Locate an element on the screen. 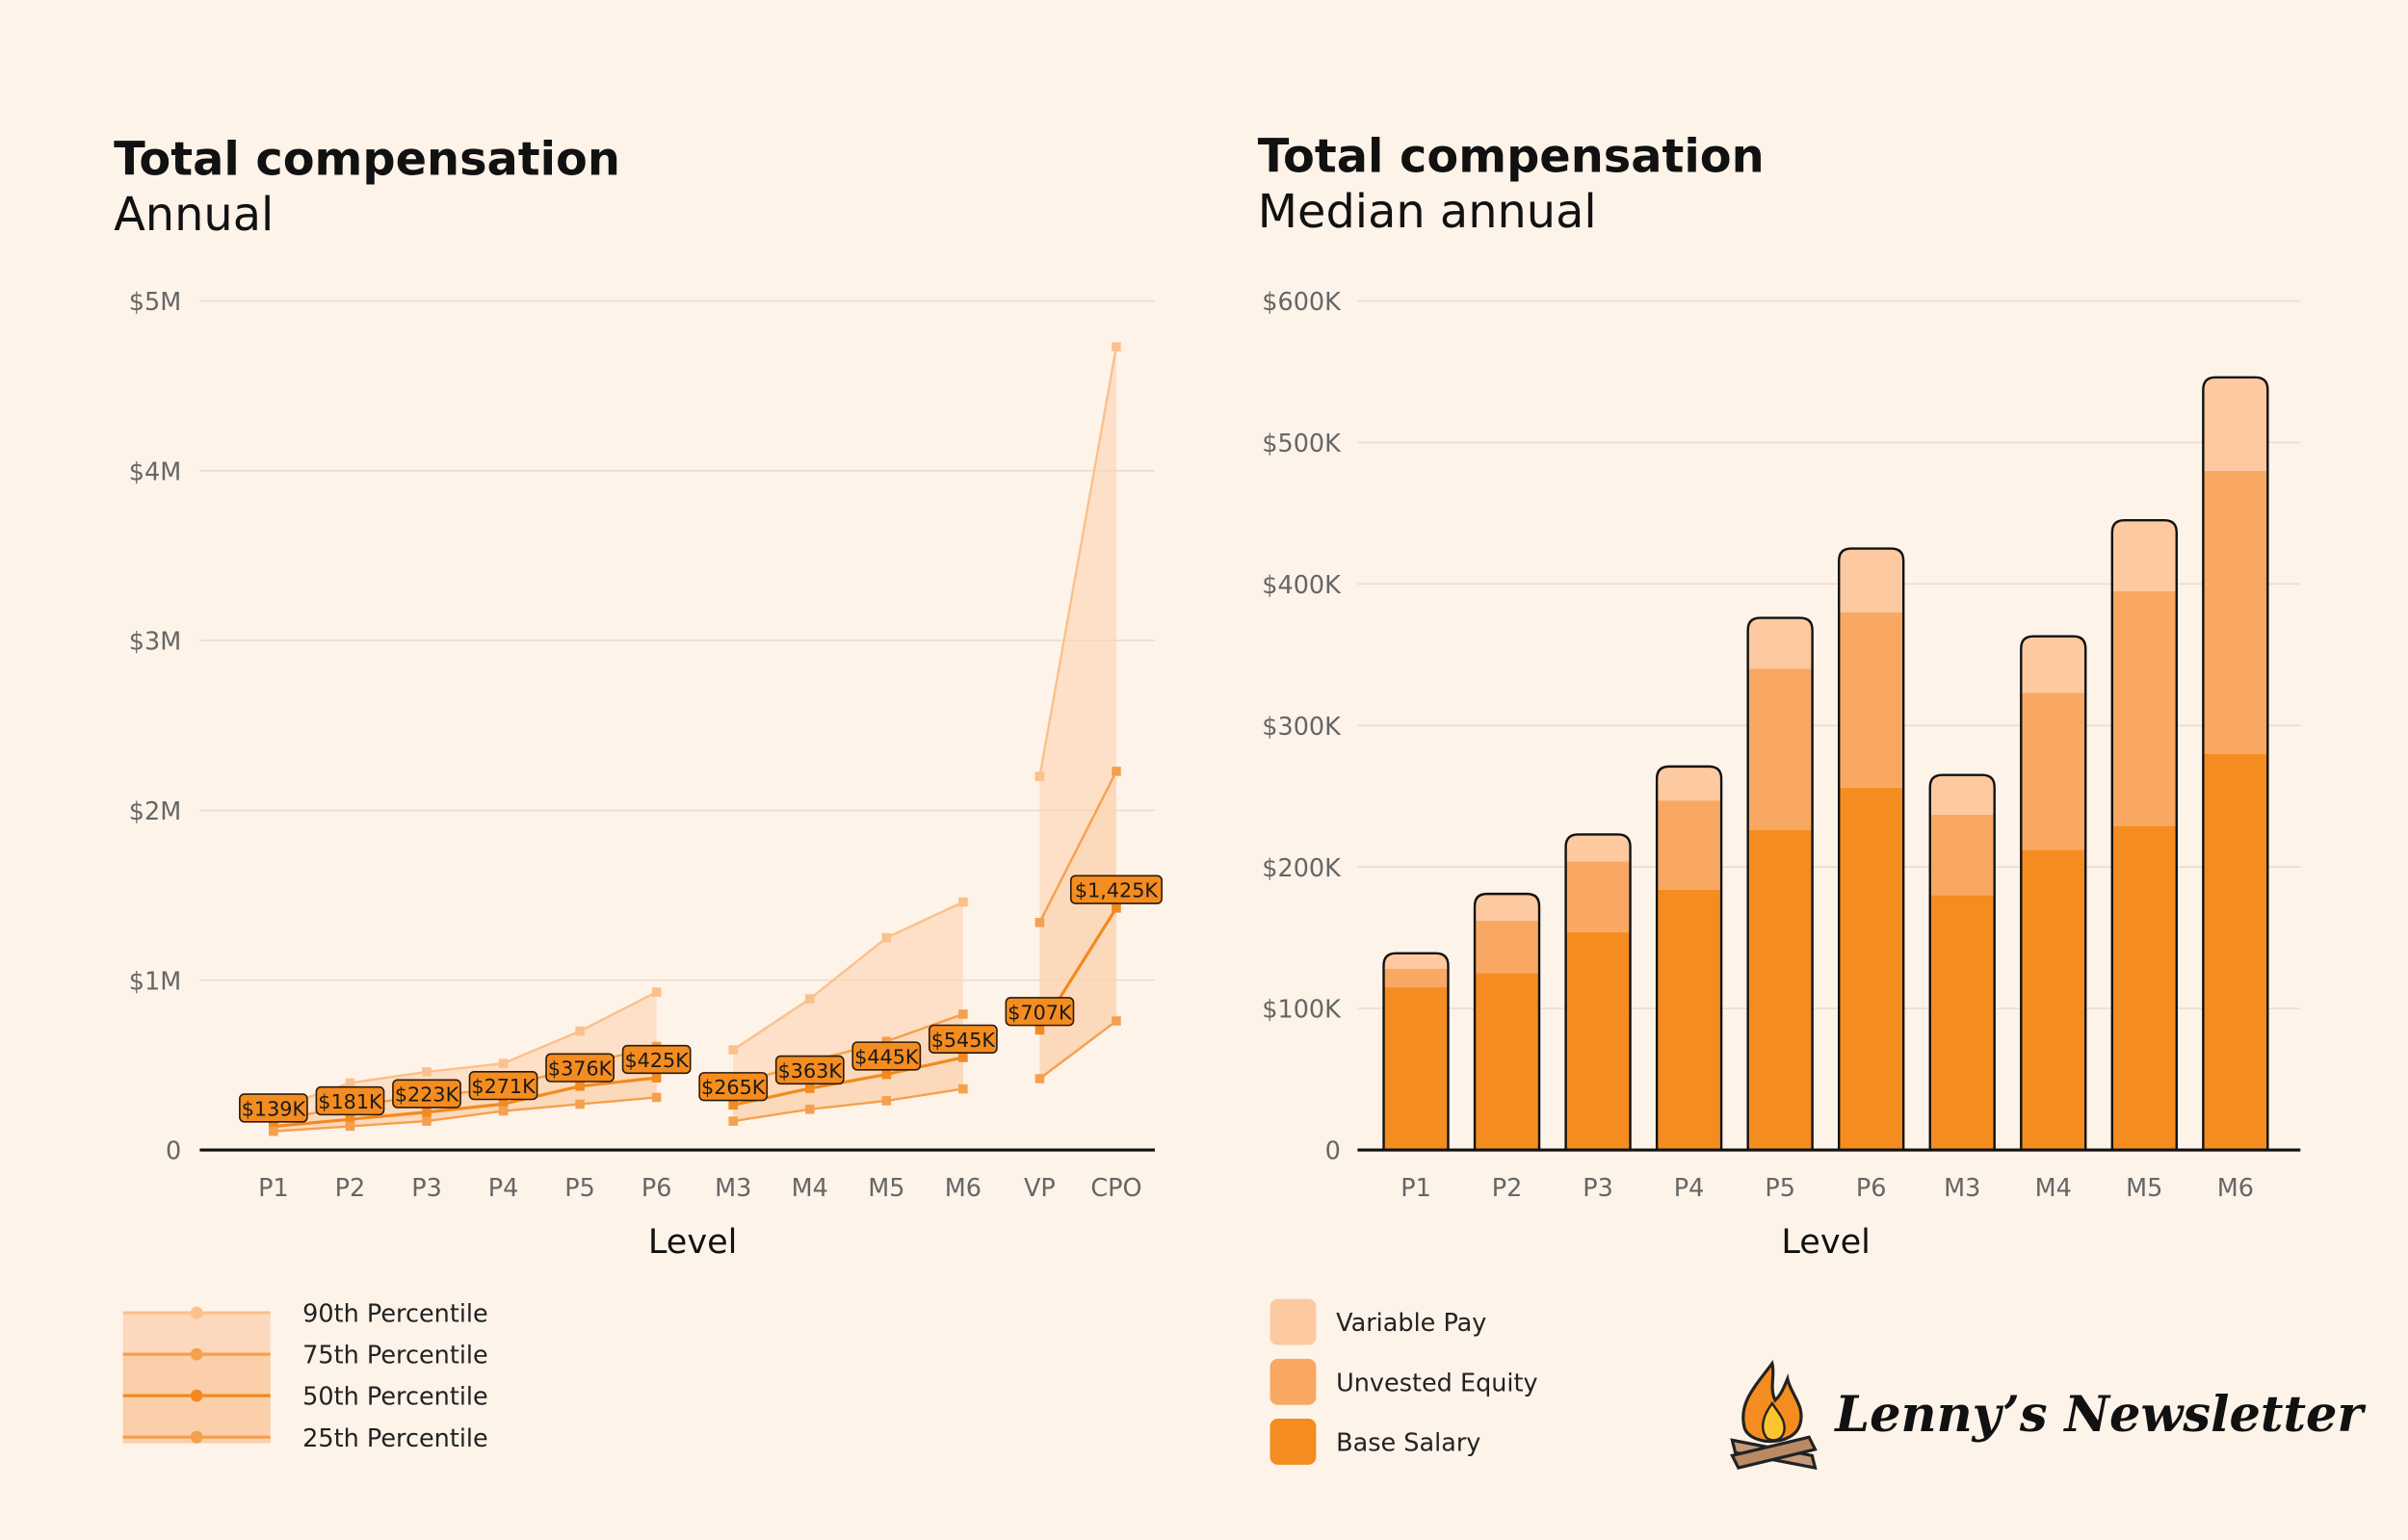  right-chart-title: Total compensation is located at coordinates (1511, 157).